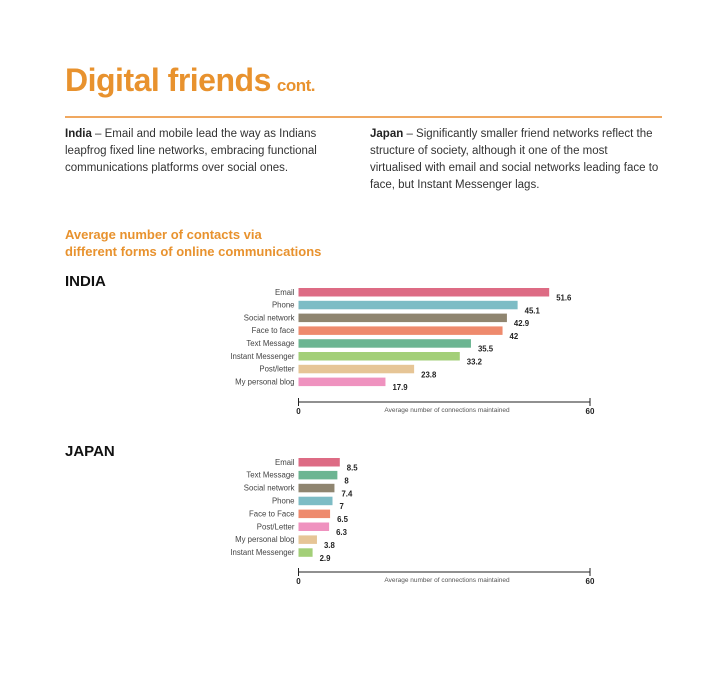  I want to click on page-title-suffix: cont., so click(296, 85).